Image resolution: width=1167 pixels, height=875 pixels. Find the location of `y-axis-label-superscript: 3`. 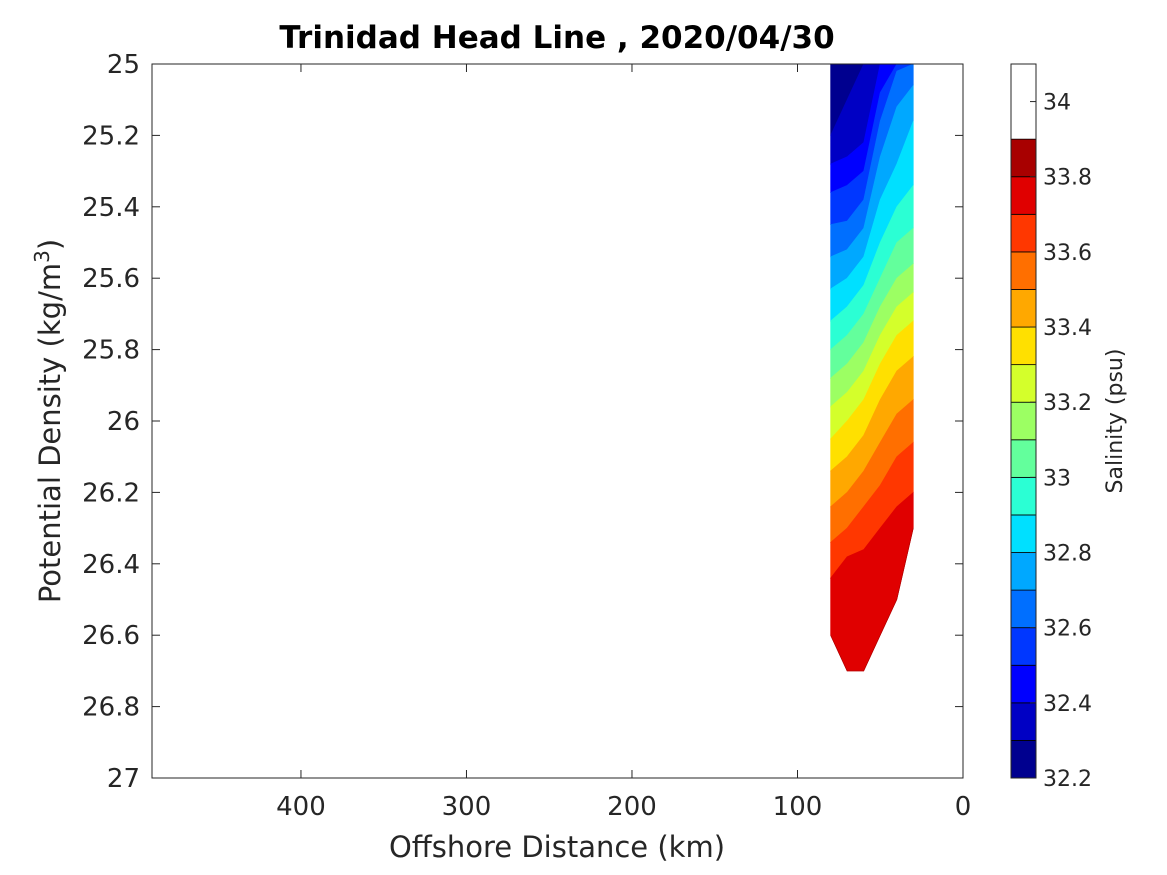

y-axis-label-superscript: 3 is located at coordinates (42, 256).